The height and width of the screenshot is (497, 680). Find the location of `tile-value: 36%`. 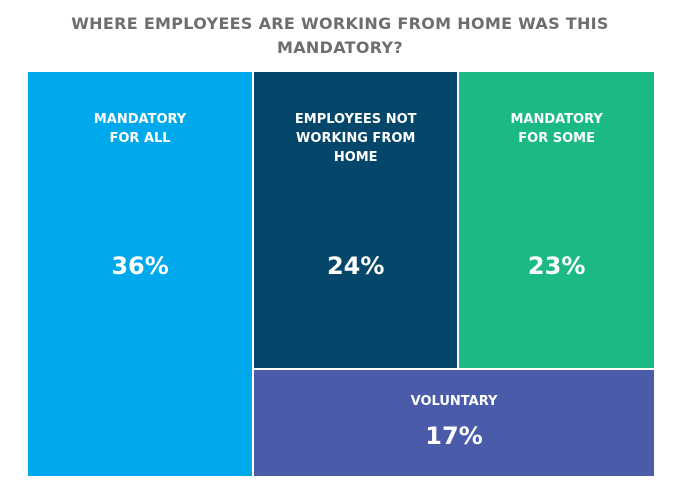

tile-value: 36% is located at coordinates (140, 266).